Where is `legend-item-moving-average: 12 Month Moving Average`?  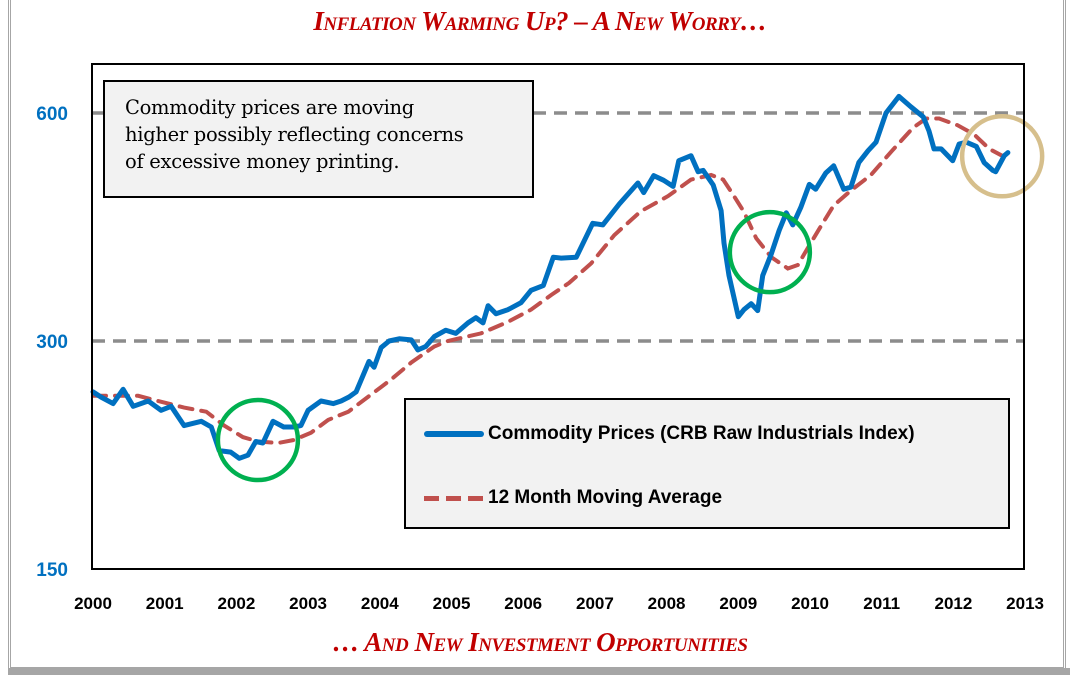
legend-item-moving-average: 12 Month Moving Average is located at coordinates (573, 498).